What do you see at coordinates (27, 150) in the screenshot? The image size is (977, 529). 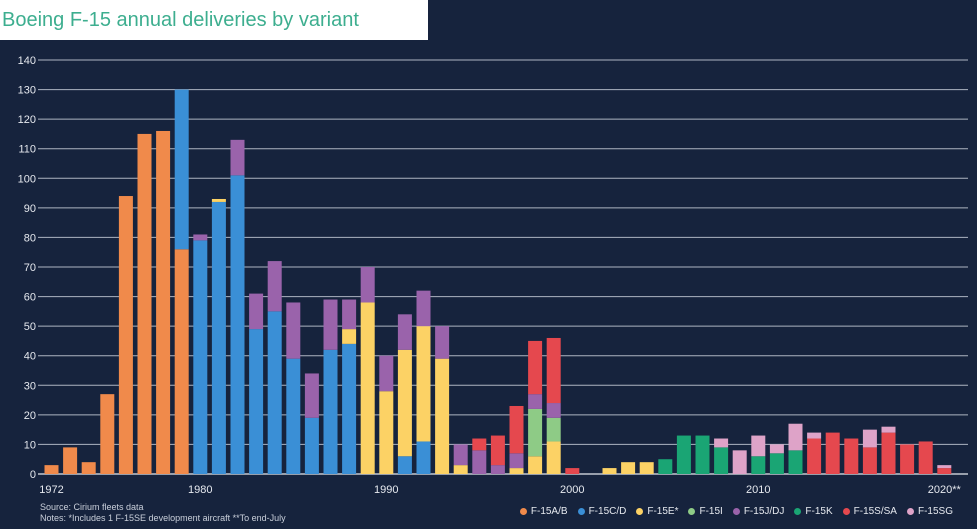 I see `y-tick-label-110: 110` at bounding box center [27, 150].